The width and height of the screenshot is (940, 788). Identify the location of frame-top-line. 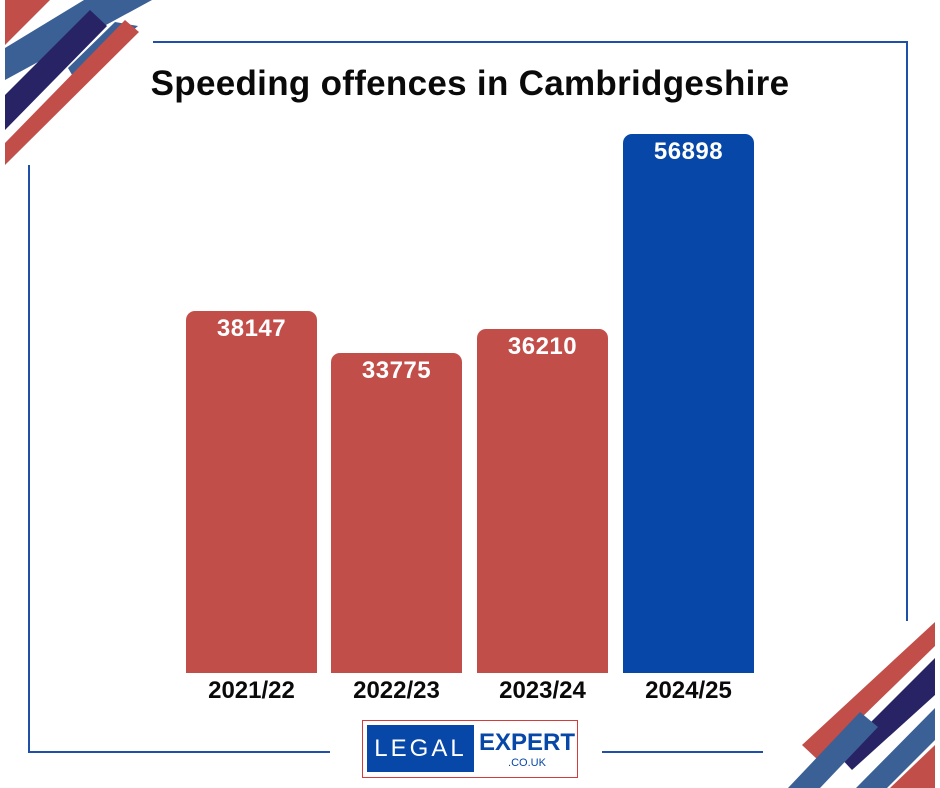
(530, 42).